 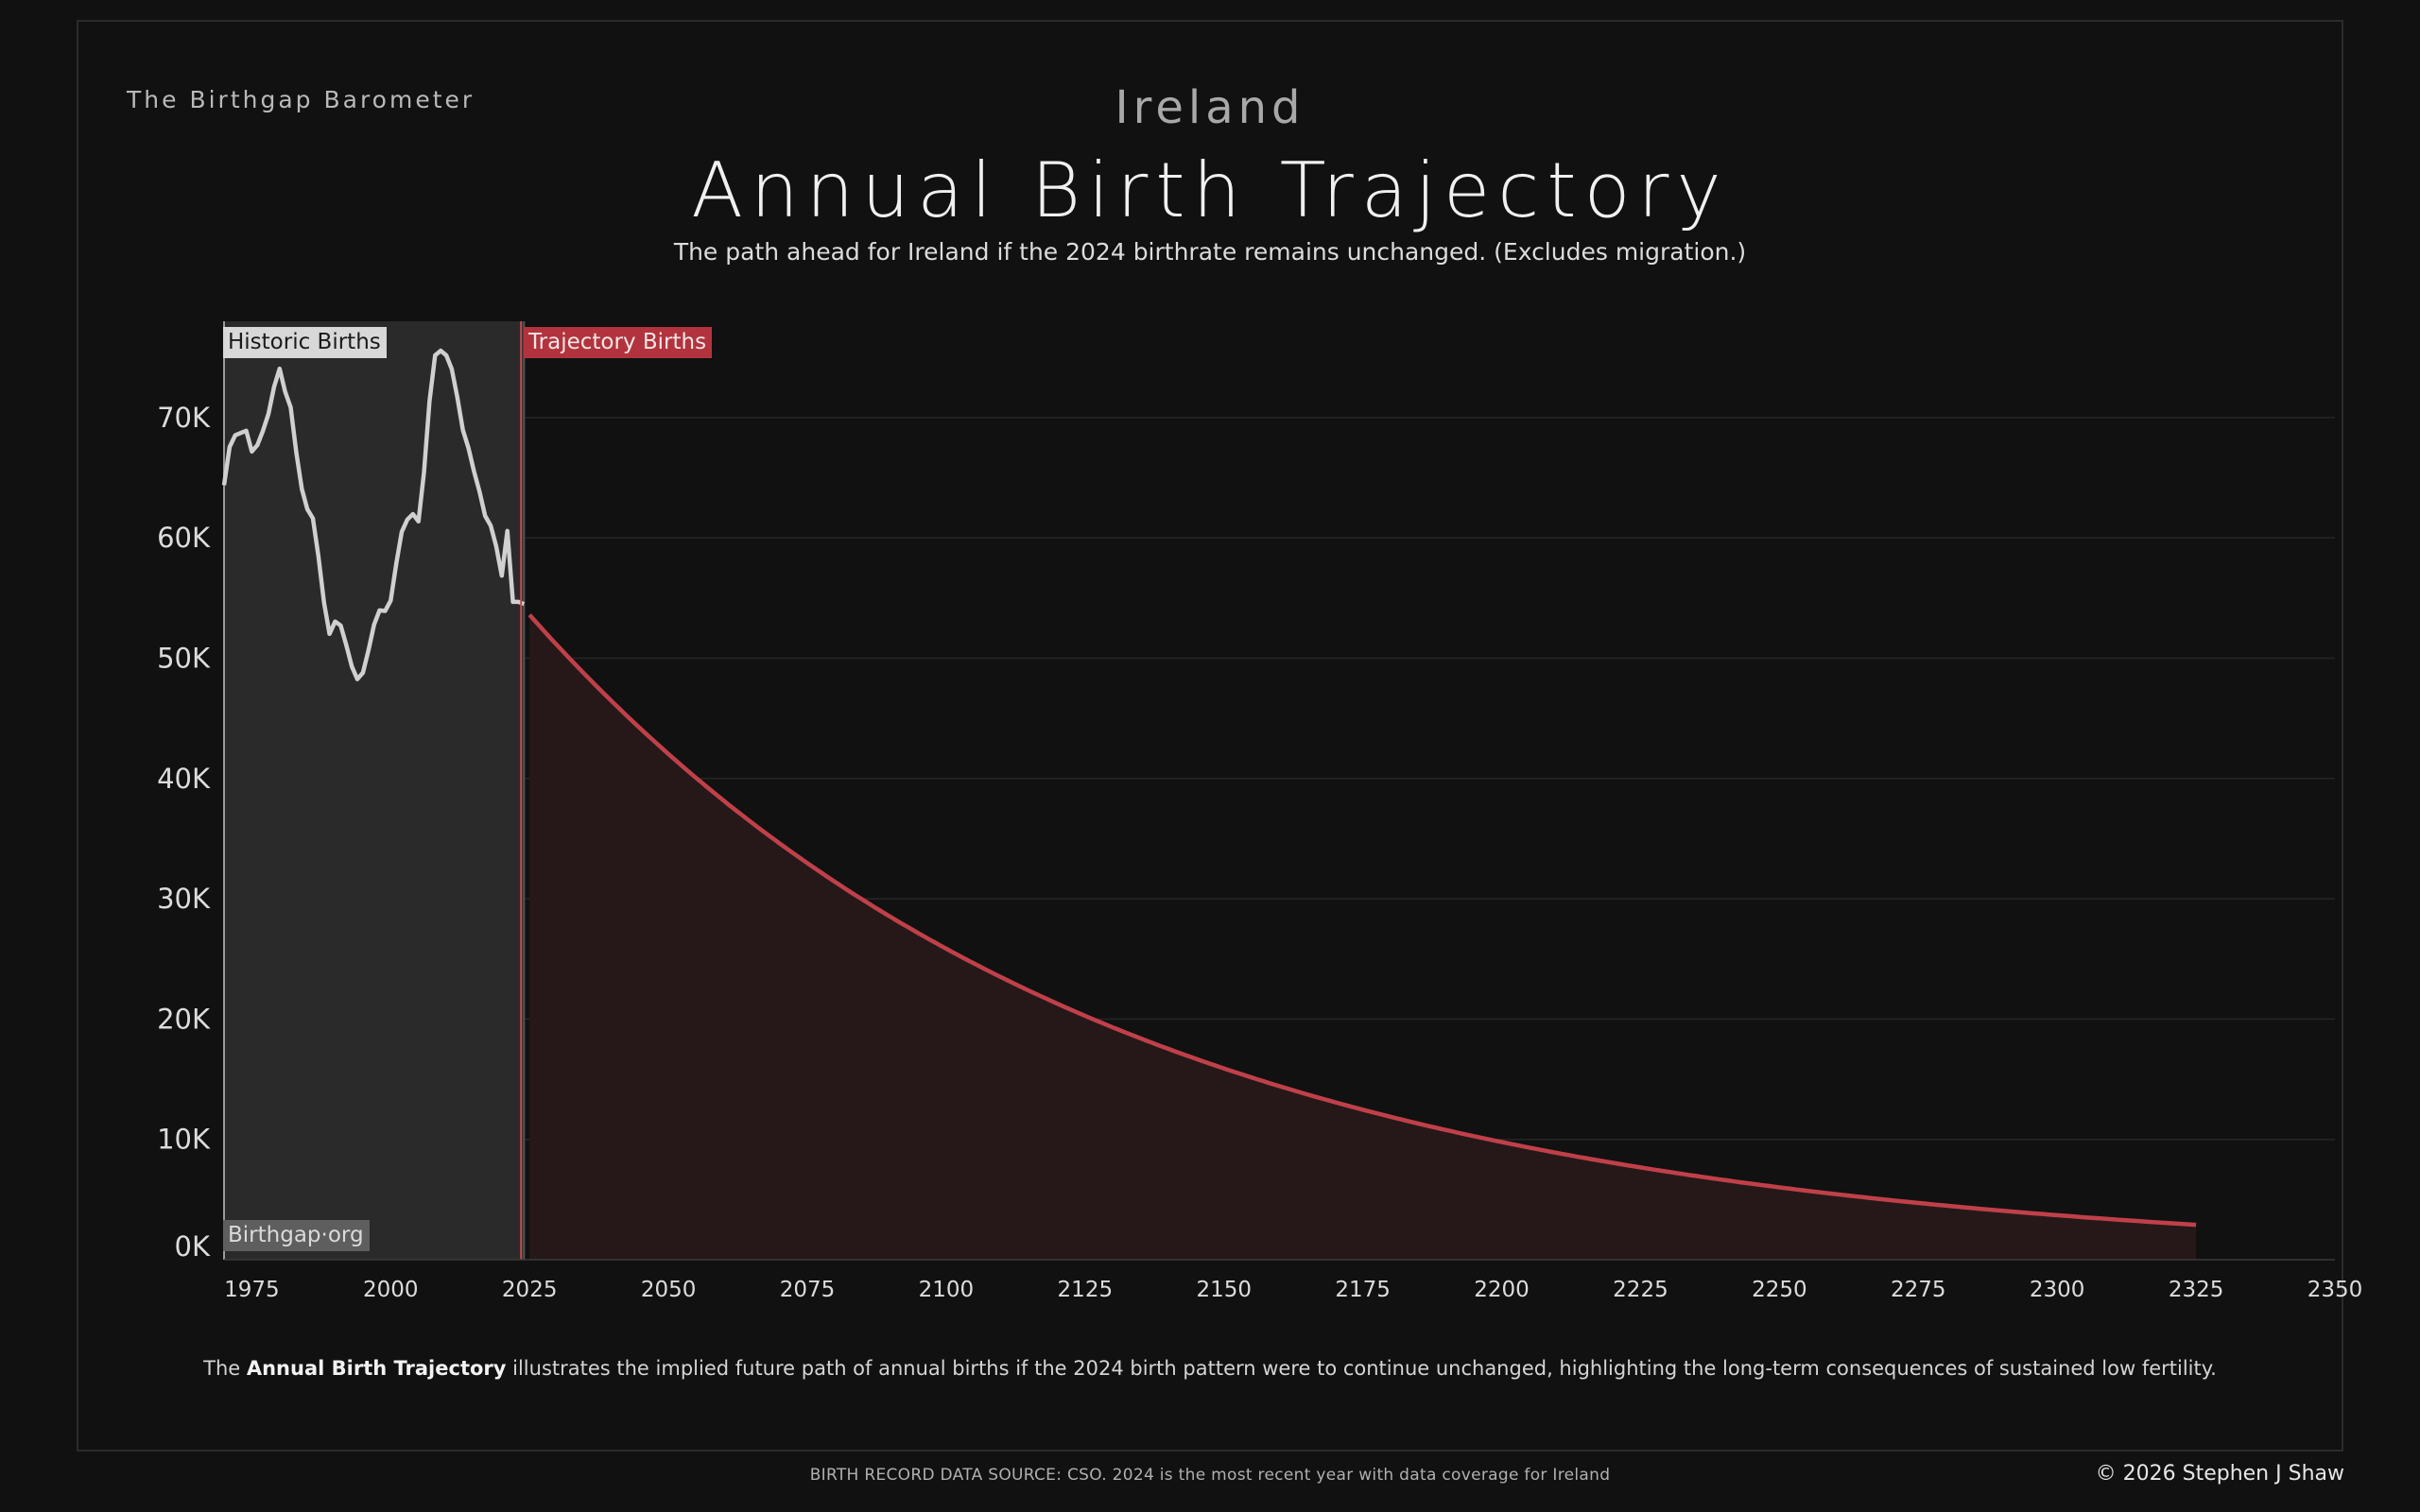 What do you see at coordinates (947, 1290) in the screenshot?
I see `x-tick-label-2100: 2100` at bounding box center [947, 1290].